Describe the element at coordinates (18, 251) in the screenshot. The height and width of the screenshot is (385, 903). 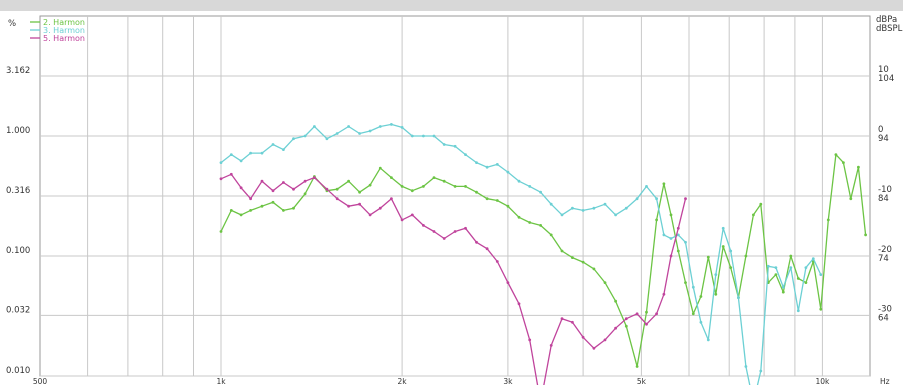
I see `y-tick-label: 0.100` at that location.